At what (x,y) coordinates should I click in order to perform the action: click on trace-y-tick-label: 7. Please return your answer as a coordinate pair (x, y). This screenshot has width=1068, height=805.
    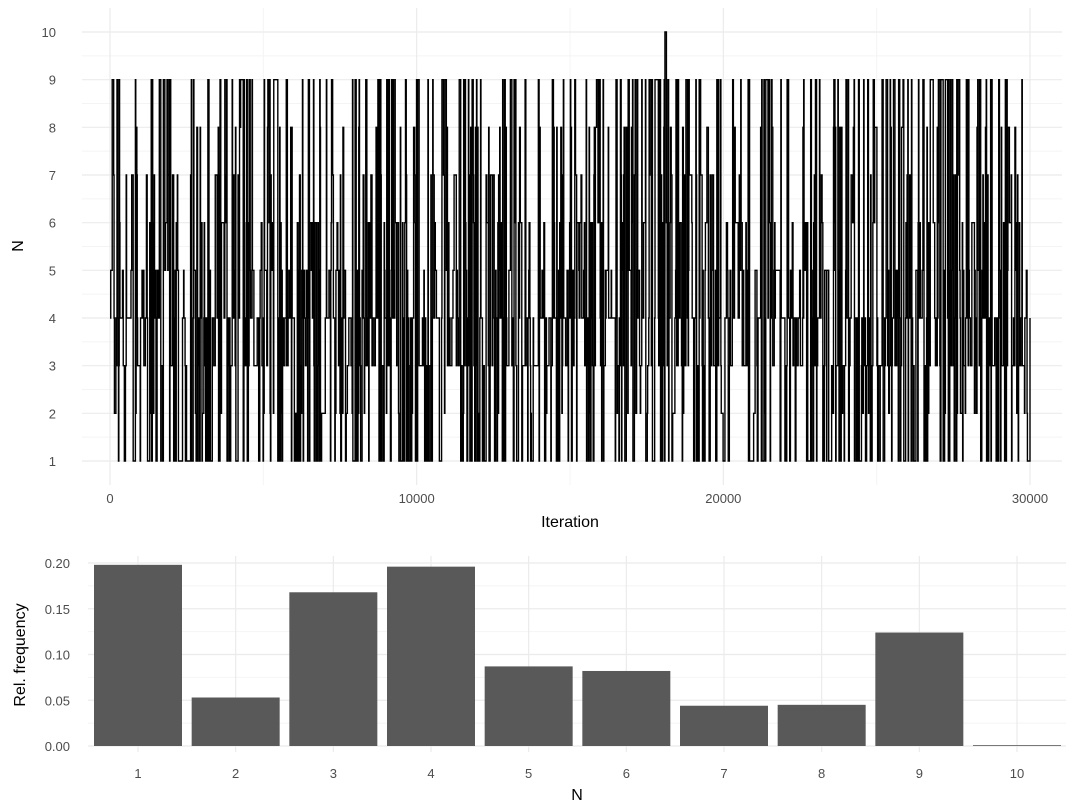
    Looking at the image, I should click on (52, 175).